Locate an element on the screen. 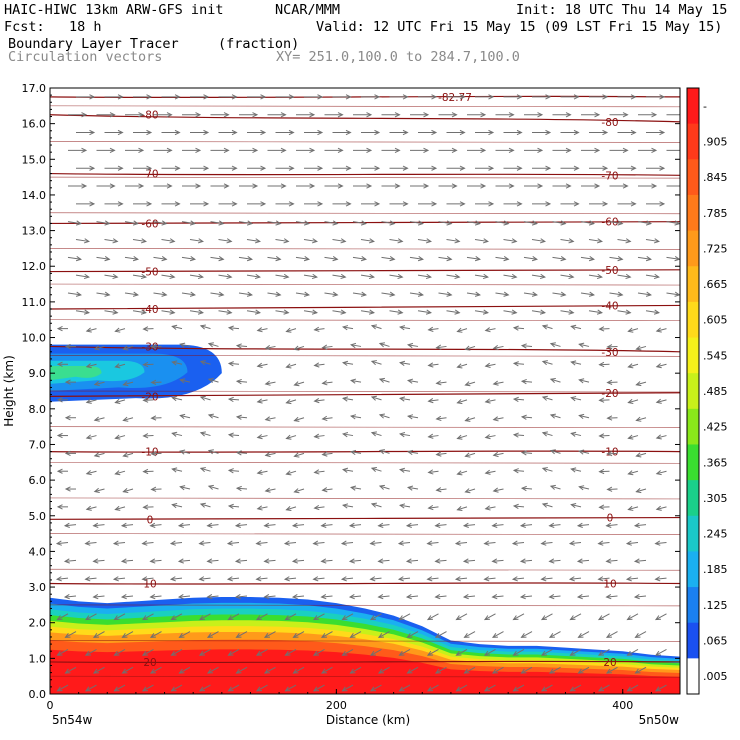  contour-label: -50 is located at coordinates (149, 273).